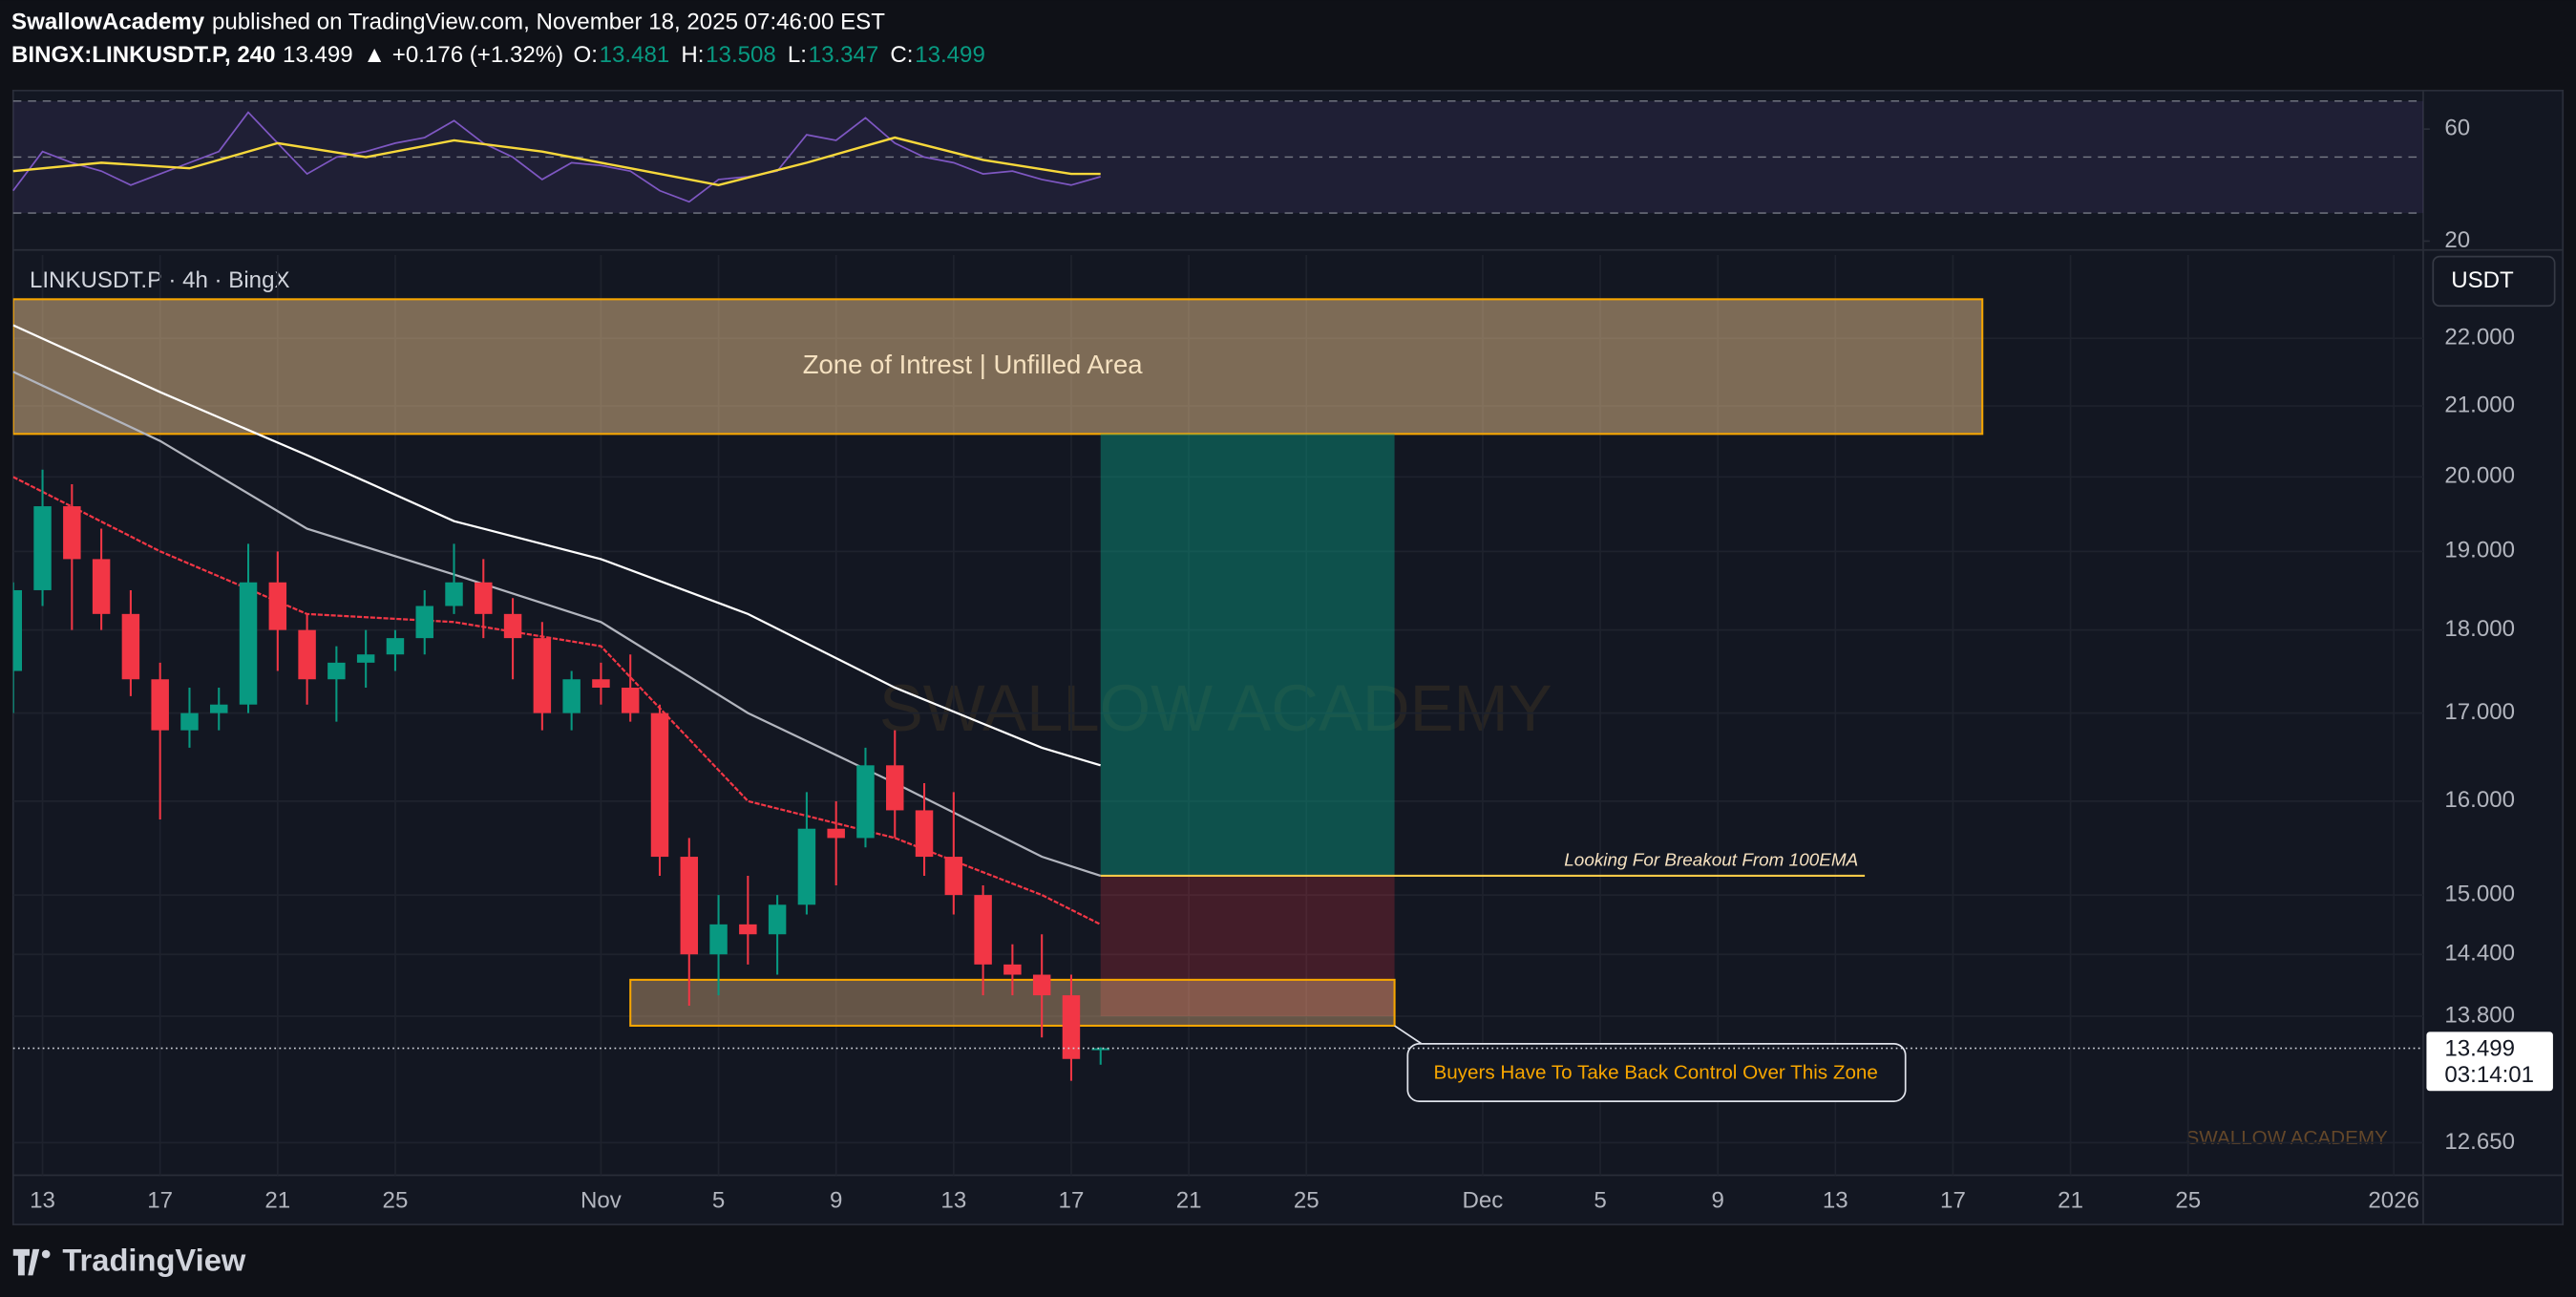 The height and width of the screenshot is (1297, 2576). Describe the element at coordinates (154, 1259) in the screenshot. I see `brand: TradingView` at that location.